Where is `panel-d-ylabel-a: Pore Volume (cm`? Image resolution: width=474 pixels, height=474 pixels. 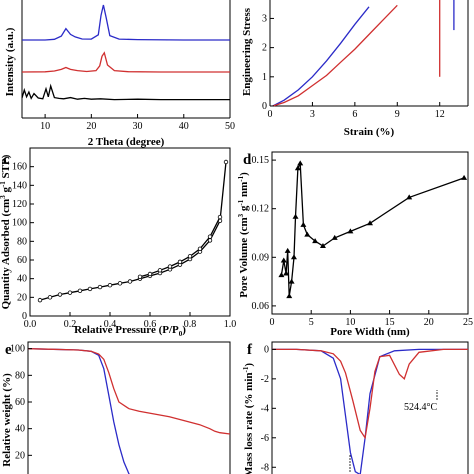
panel-d-ylabel-a: Pore Volume (cm is located at coordinates (244, 257).